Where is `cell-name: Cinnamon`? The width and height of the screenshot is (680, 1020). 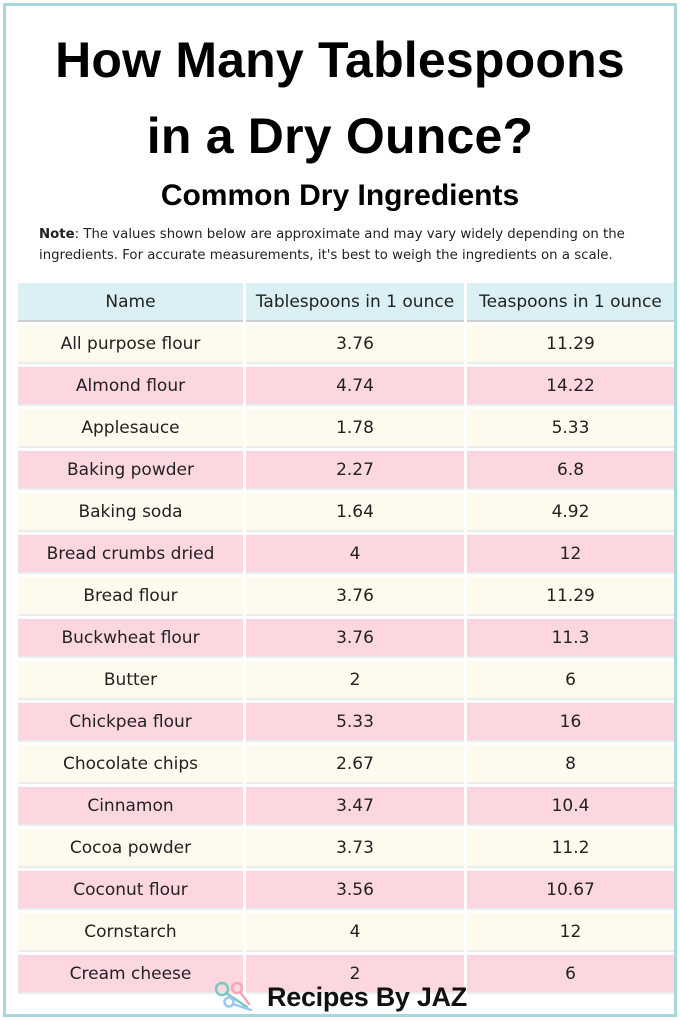 cell-name: Cinnamon is located at coordinates (130, 806).